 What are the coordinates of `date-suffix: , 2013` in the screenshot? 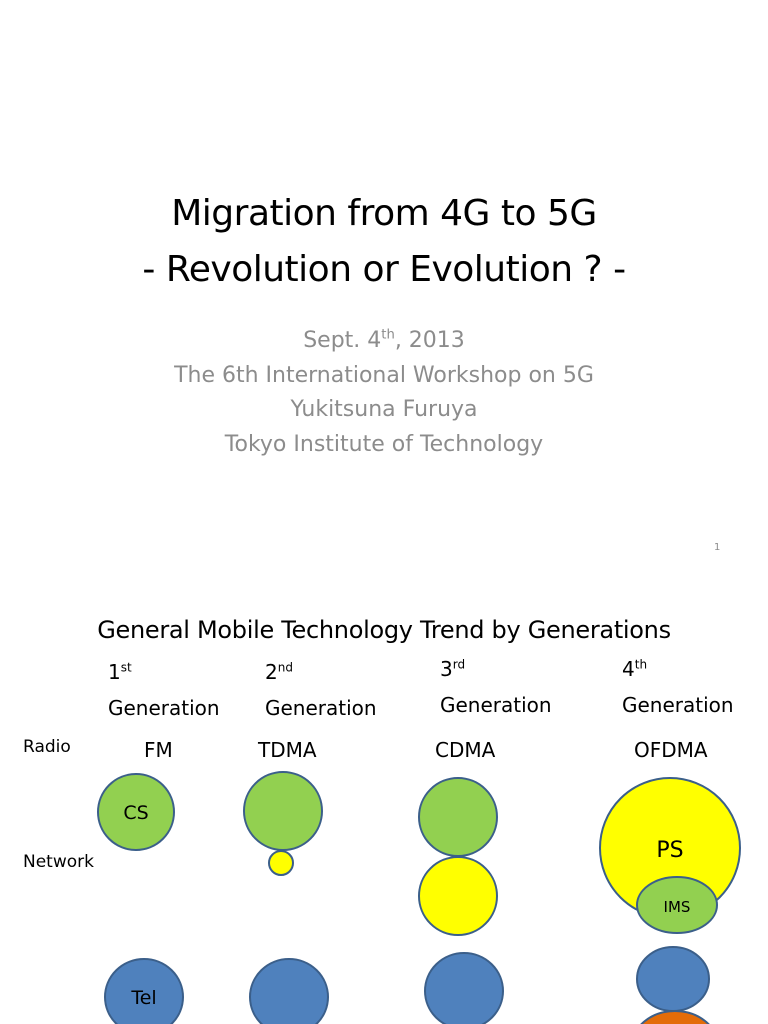 It's located at (429, 340).